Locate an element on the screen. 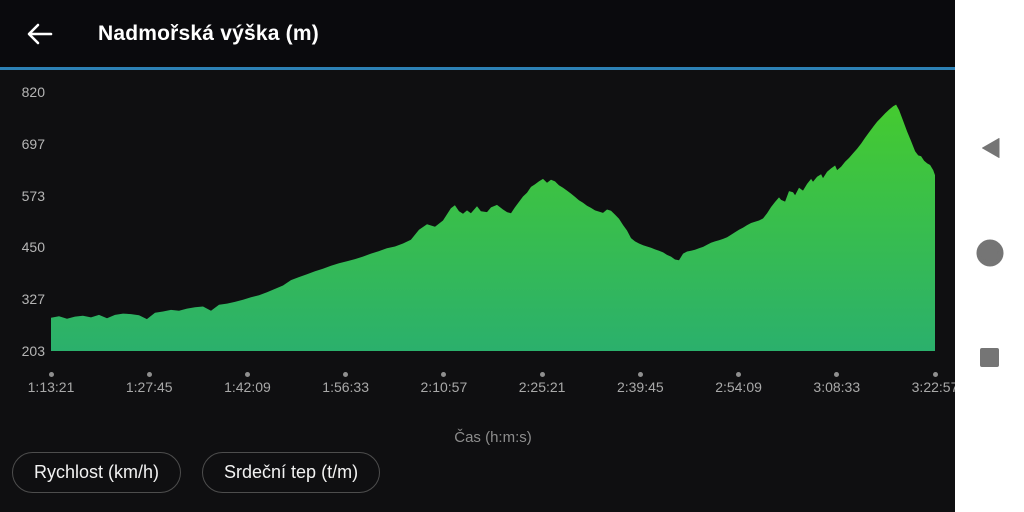 This screenshot has width=1024, height=512. back-button is located at coordinates (39, 34).